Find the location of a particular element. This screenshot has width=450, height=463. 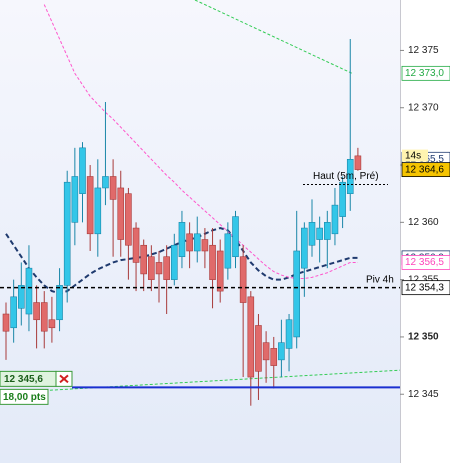

high-label: Haut (5m, Pré) is located at coordinates (346, 176).